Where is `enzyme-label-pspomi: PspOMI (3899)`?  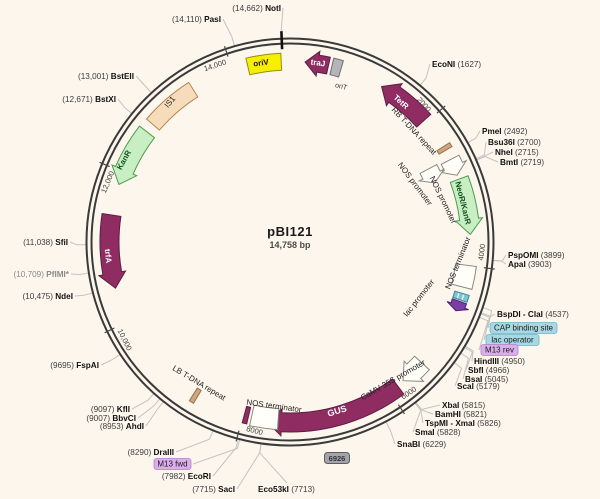
enzyme-label-pspomi: PspOMI (3899) is located at coordinates (536, 255).